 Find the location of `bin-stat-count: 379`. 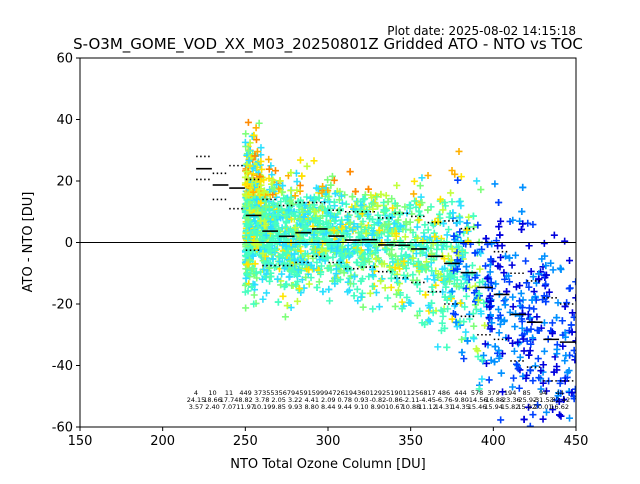

bin-stat-count: 379 is located at coordinates (493, 393).